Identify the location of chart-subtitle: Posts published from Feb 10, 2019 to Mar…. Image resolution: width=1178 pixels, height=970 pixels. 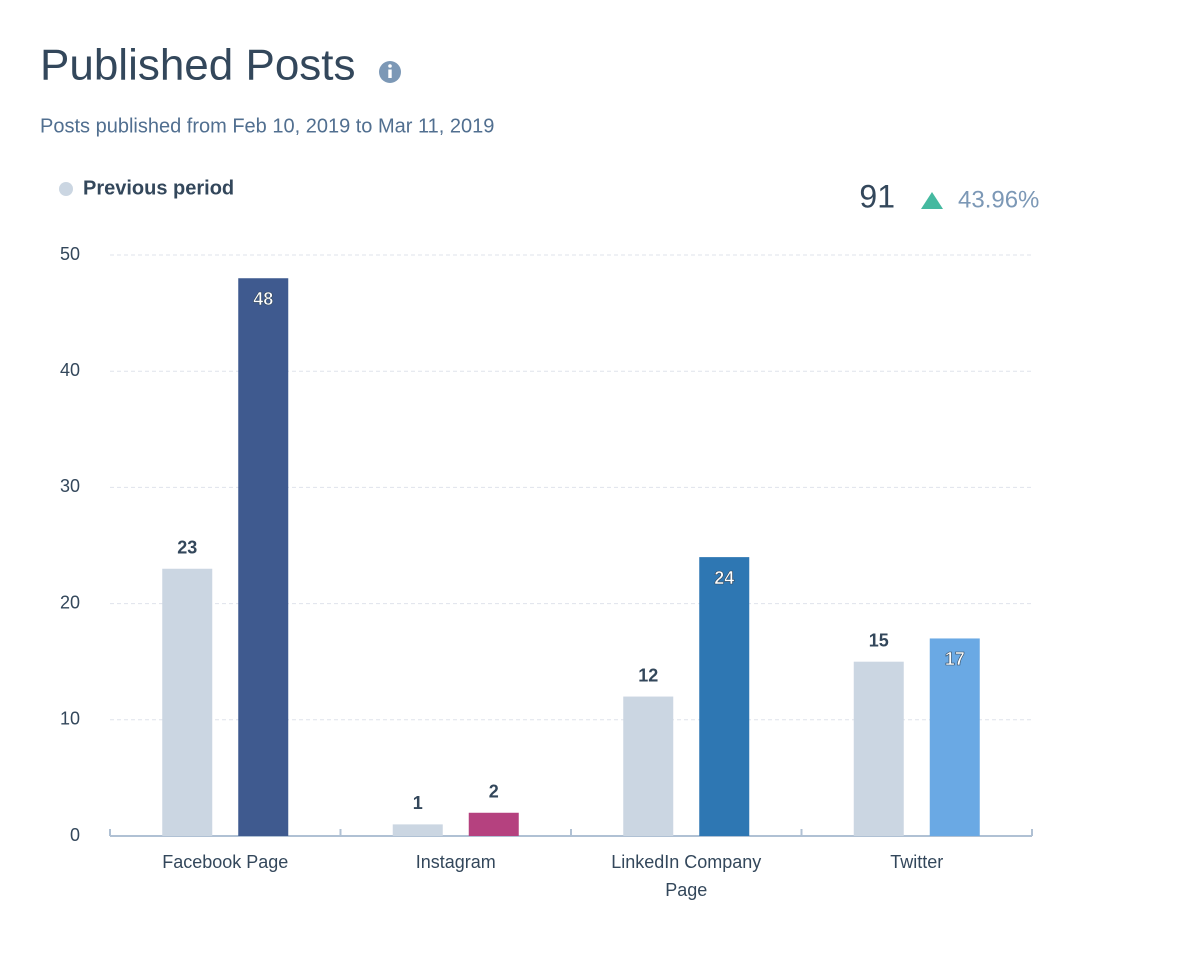
(267, 126).